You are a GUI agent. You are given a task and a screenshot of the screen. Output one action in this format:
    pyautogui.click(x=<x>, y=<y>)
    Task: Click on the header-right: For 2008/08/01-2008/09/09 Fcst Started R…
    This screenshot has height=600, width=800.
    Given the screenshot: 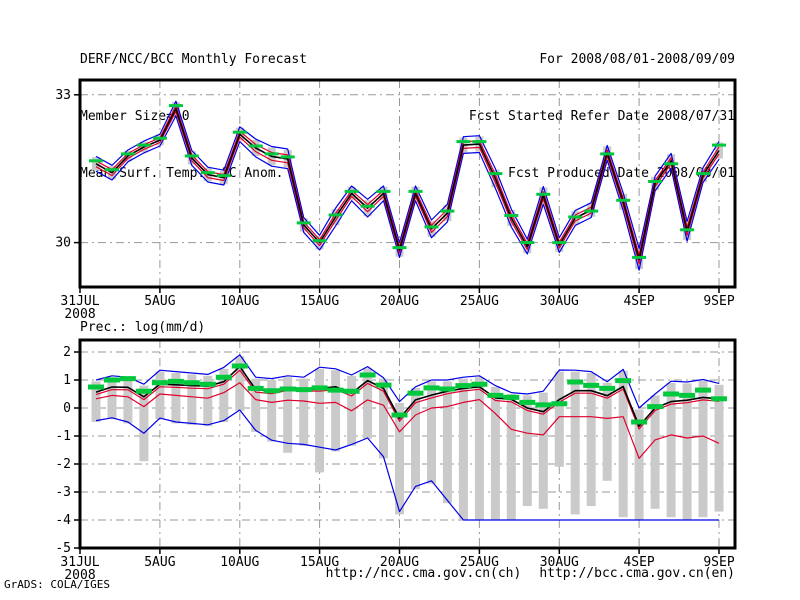 What is the action you would take?
    pyautogui.click(x=602, y=116)
    